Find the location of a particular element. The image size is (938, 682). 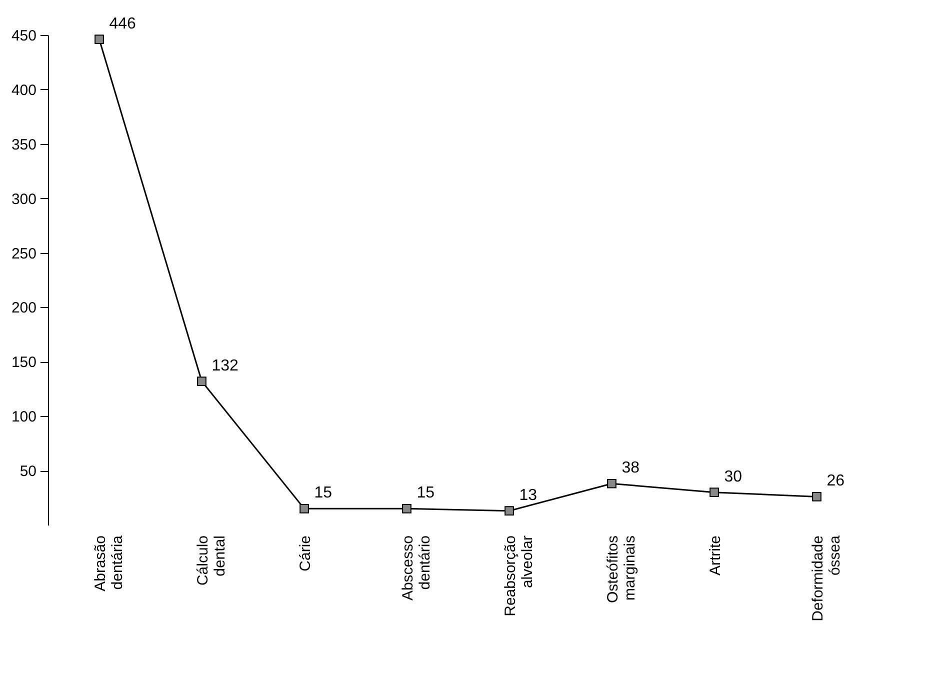

x-tick-label: Cárie is located at coordinates (305, 554).